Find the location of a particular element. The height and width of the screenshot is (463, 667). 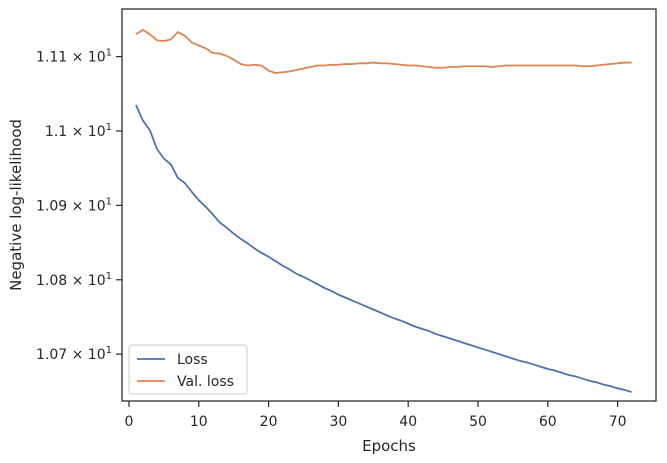

x-tick-label: 20 is located at coordinates (269, 422).